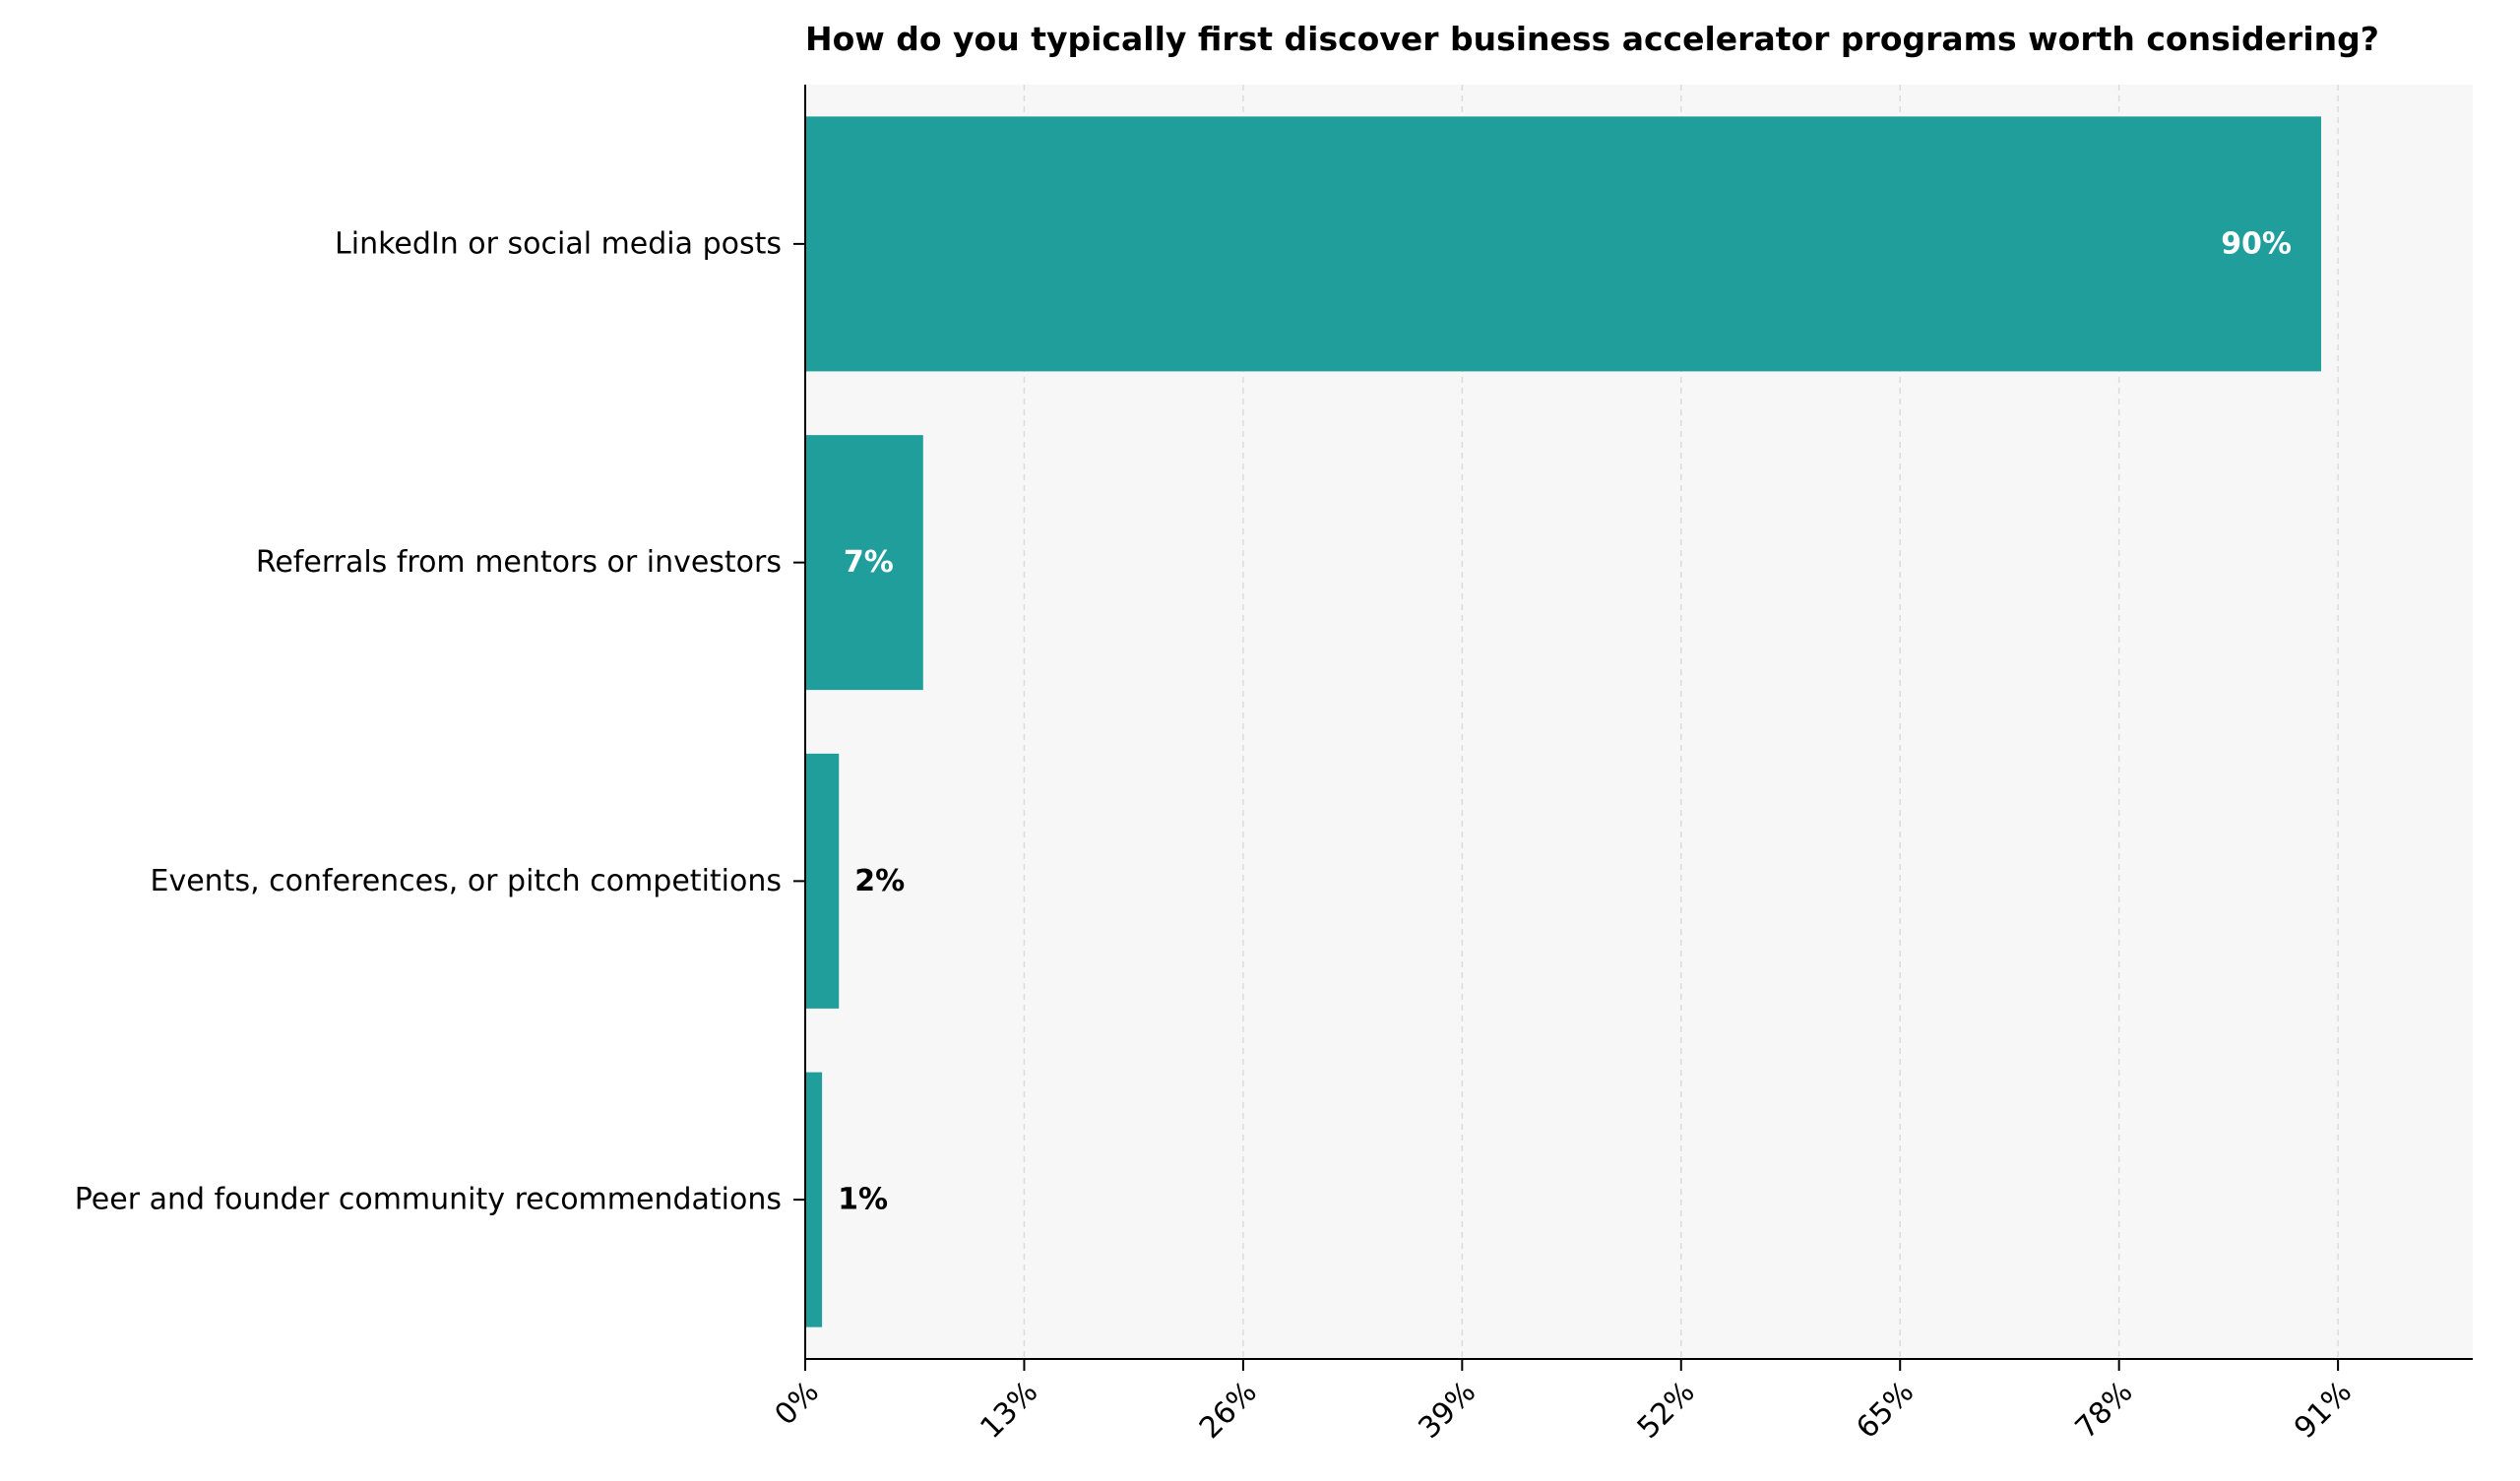 This screenshot has height=1481, width=2520. I want to click on x-tick-label: 78%, so click(2104, 1410).